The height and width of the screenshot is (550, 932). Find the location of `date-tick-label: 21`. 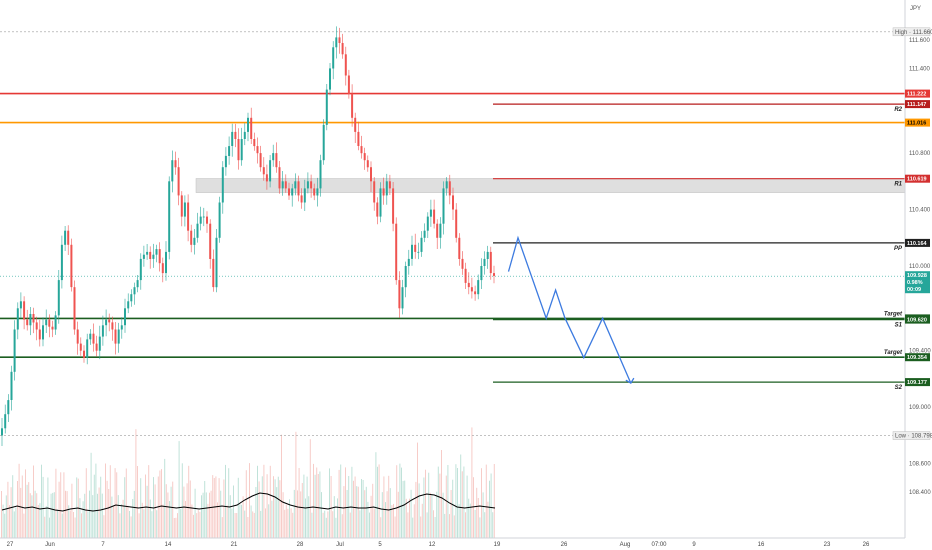

date-tick-label: 21 is located at coordinates (234, 545).